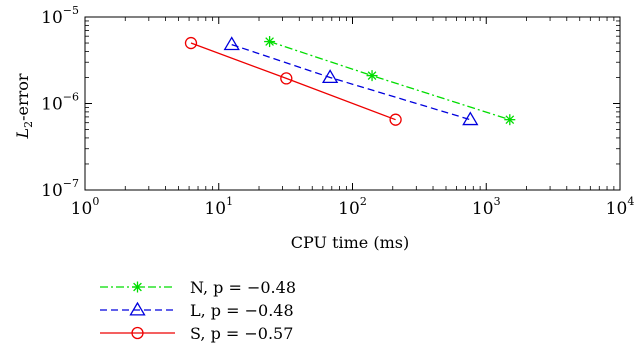 The width and height of the screenshot is (636, 353). I want to click on x-tick-label: 10⁰, so click(85, 207).